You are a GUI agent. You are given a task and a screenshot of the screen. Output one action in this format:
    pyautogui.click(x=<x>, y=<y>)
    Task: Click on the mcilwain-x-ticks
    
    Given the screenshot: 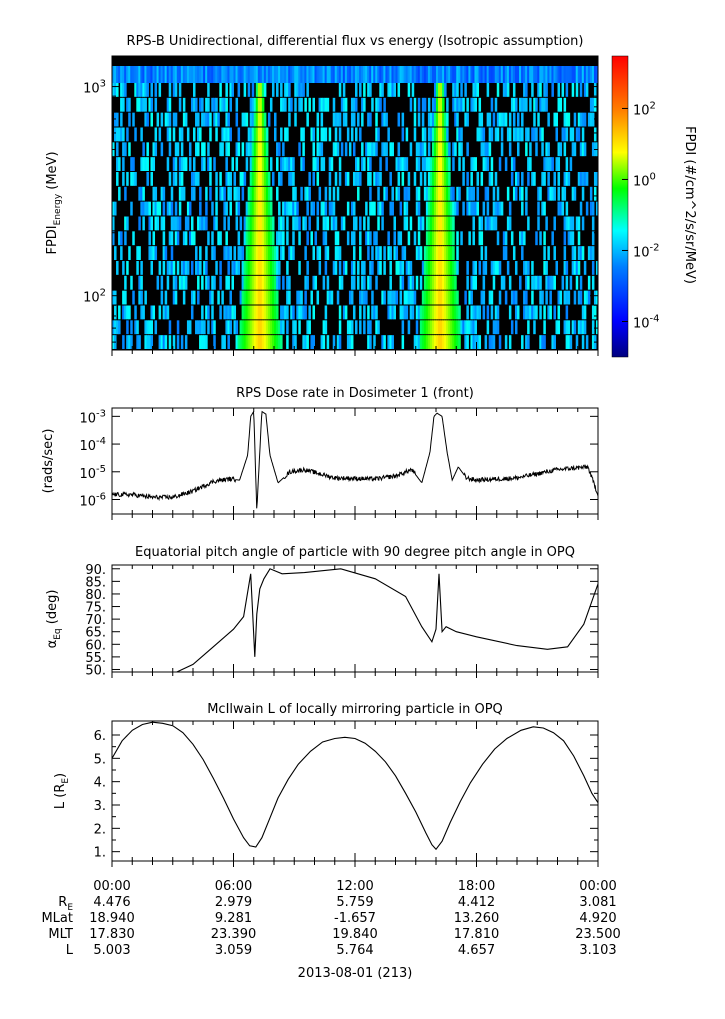 What is the action you would take?
    pyautogui.click(x=355, y=794)
    